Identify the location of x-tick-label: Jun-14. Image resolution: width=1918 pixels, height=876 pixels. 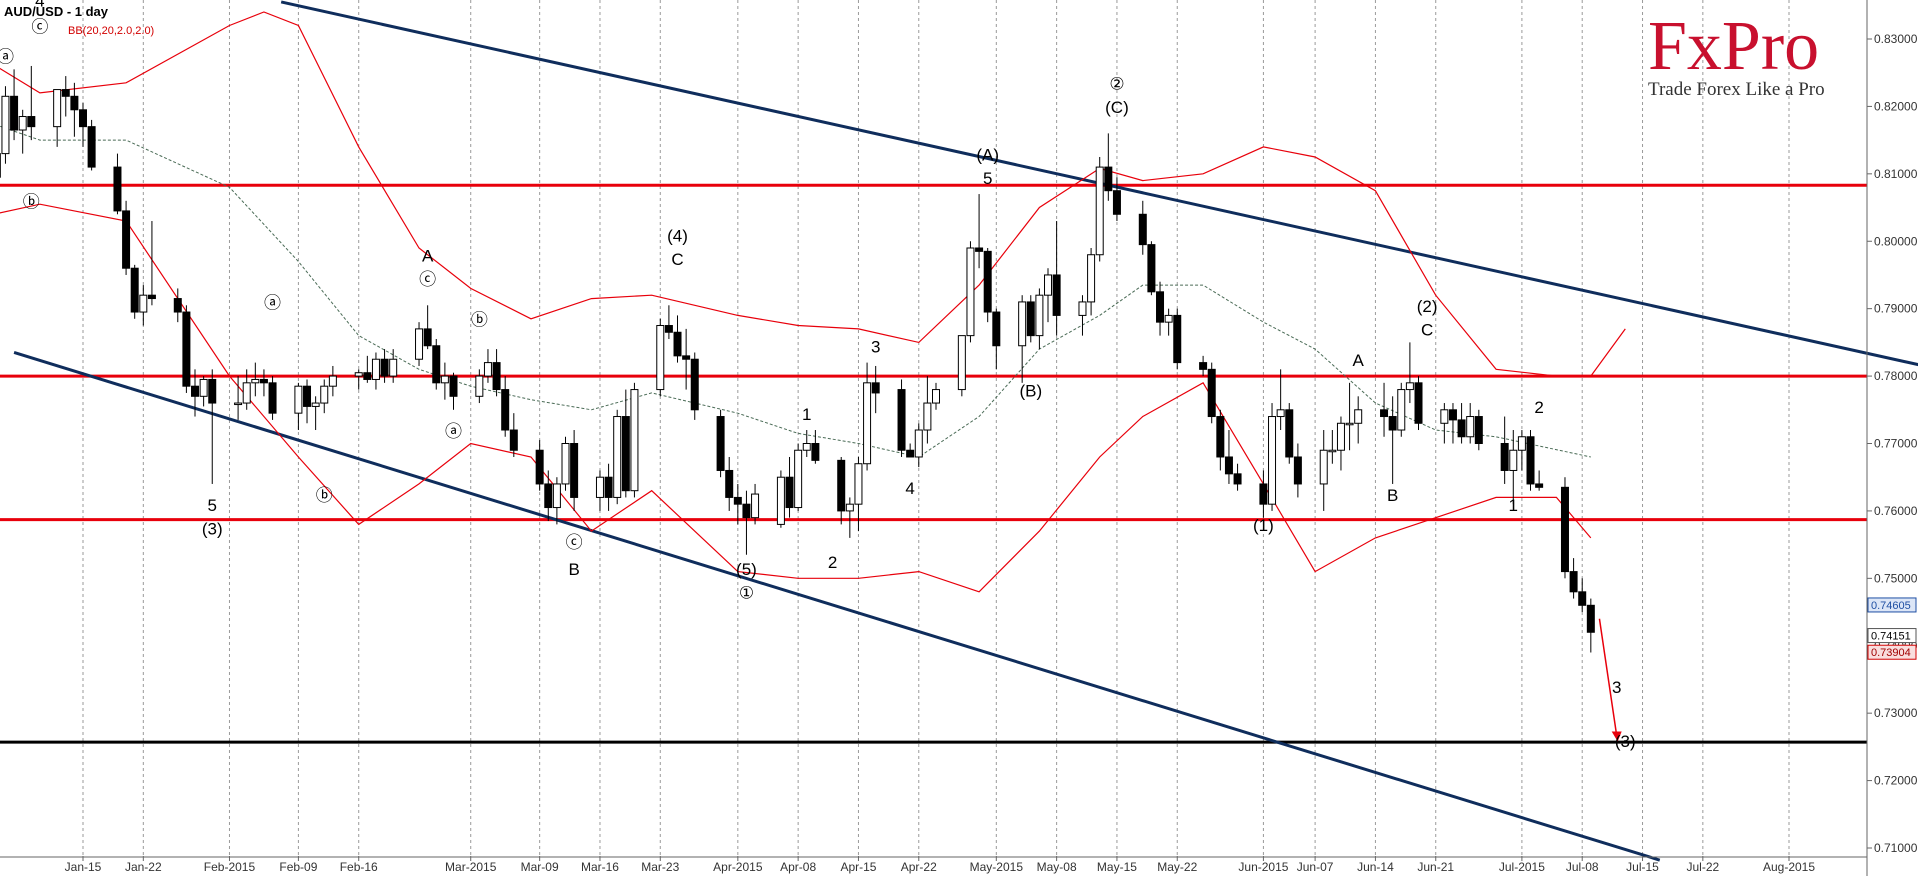
(1375, 867).